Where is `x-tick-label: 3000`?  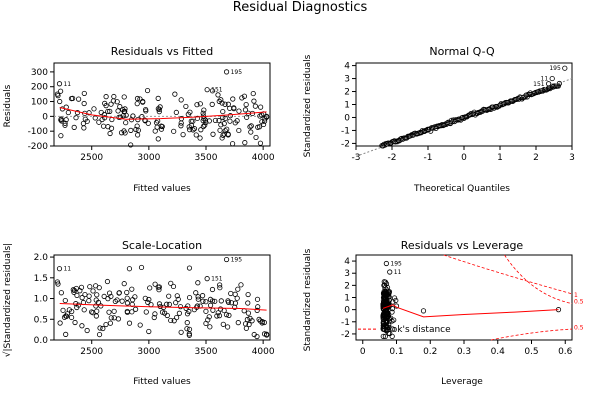
x-tick-label: 3000 is located at coordinates (148, 158).